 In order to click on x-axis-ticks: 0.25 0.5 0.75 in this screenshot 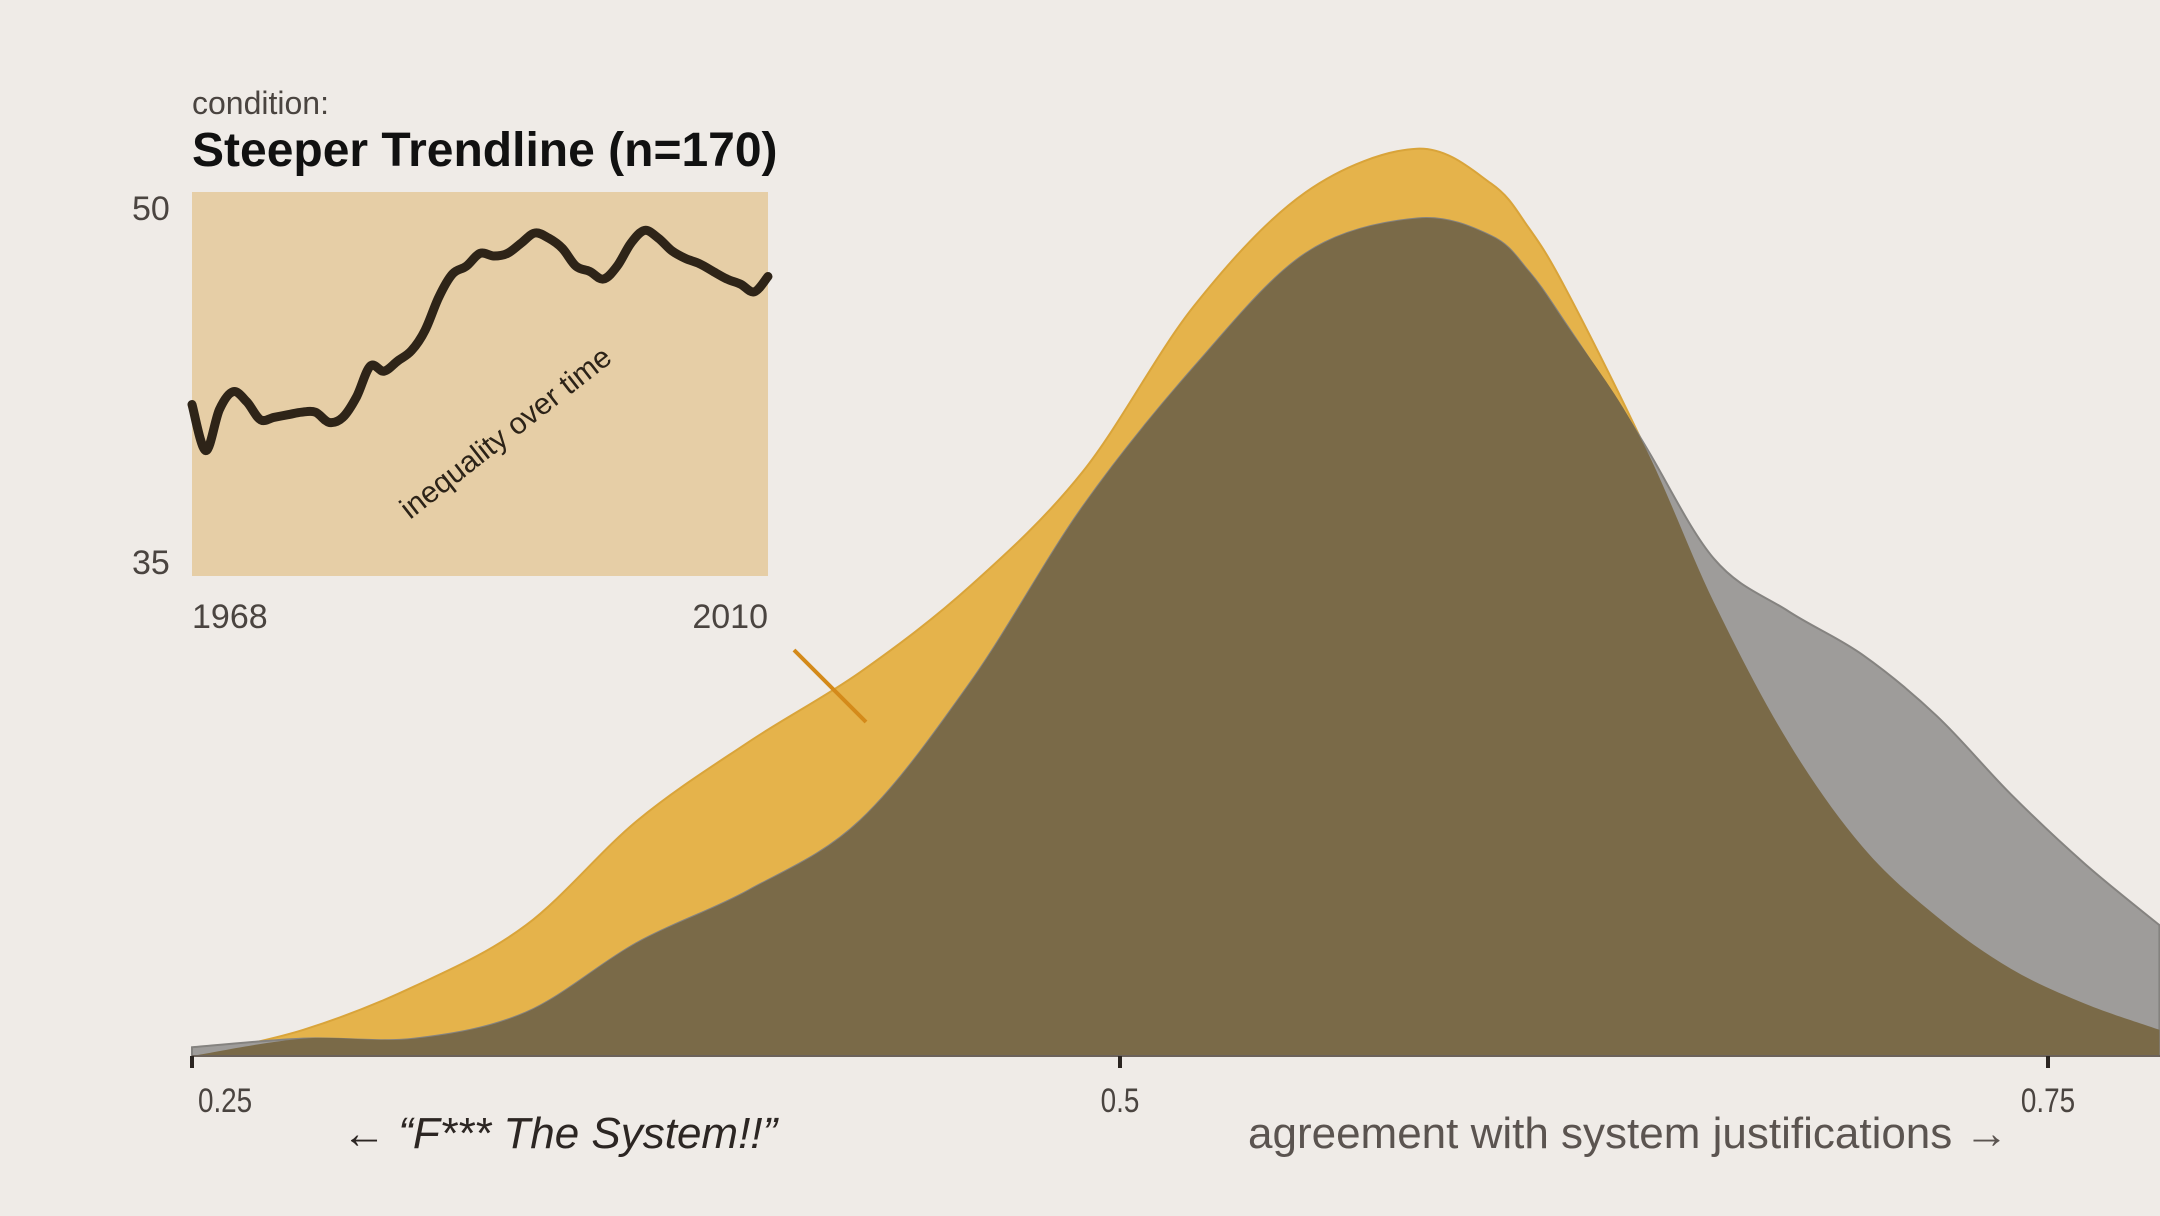, I will do `click(1132, 1088)`.